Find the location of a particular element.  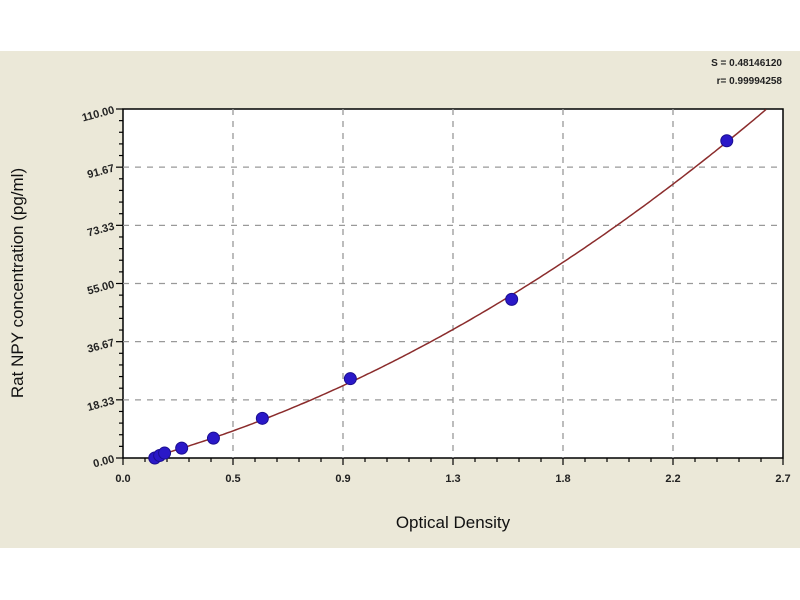

x-tick-label: 0.0 is located at coordinates (122, 479).